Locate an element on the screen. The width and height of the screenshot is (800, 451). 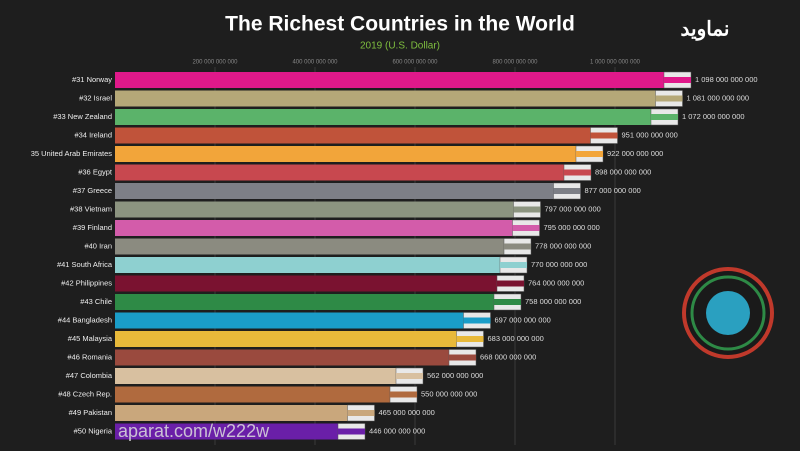
value-label: 922 000 000 000 is located at coordinates (635, 153).